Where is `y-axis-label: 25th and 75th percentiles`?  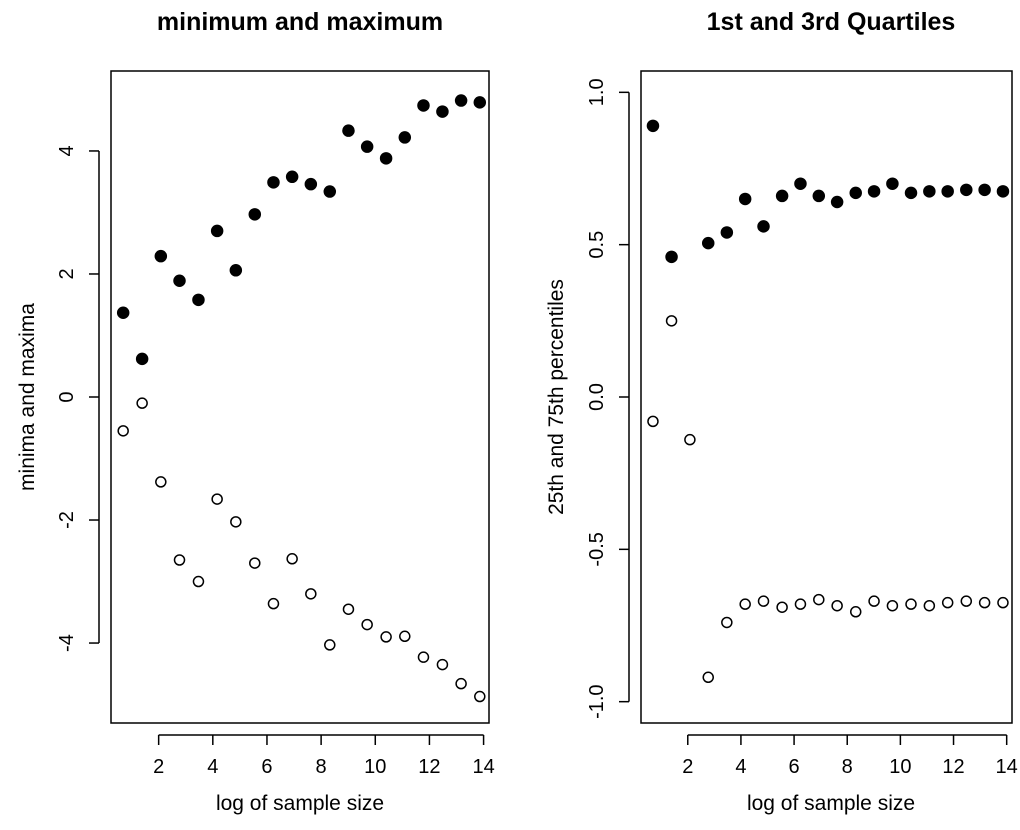
y-axis-label: 25th and 75th percentiles is located at coordinates (556, 397).